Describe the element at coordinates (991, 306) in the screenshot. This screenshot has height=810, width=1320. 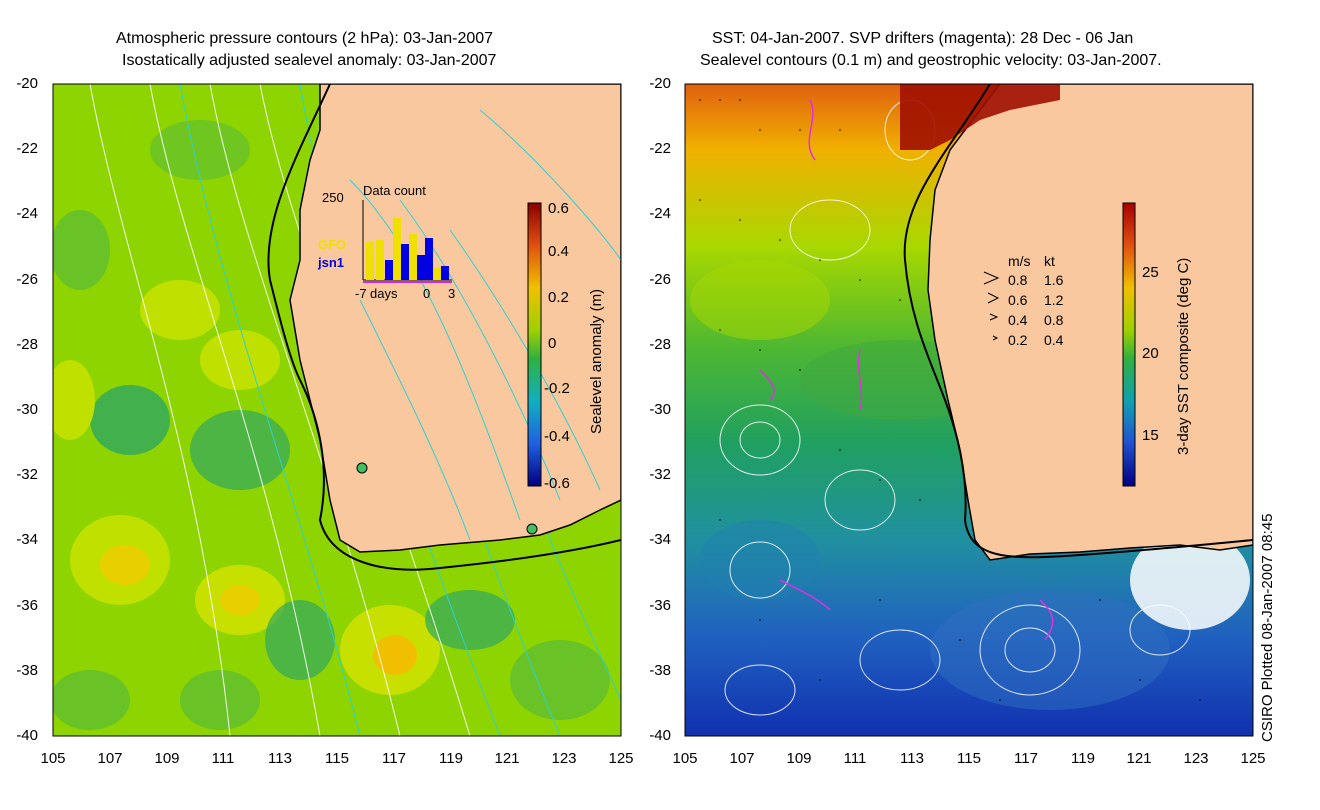
I see `velocity-legend-arrows` at that location.